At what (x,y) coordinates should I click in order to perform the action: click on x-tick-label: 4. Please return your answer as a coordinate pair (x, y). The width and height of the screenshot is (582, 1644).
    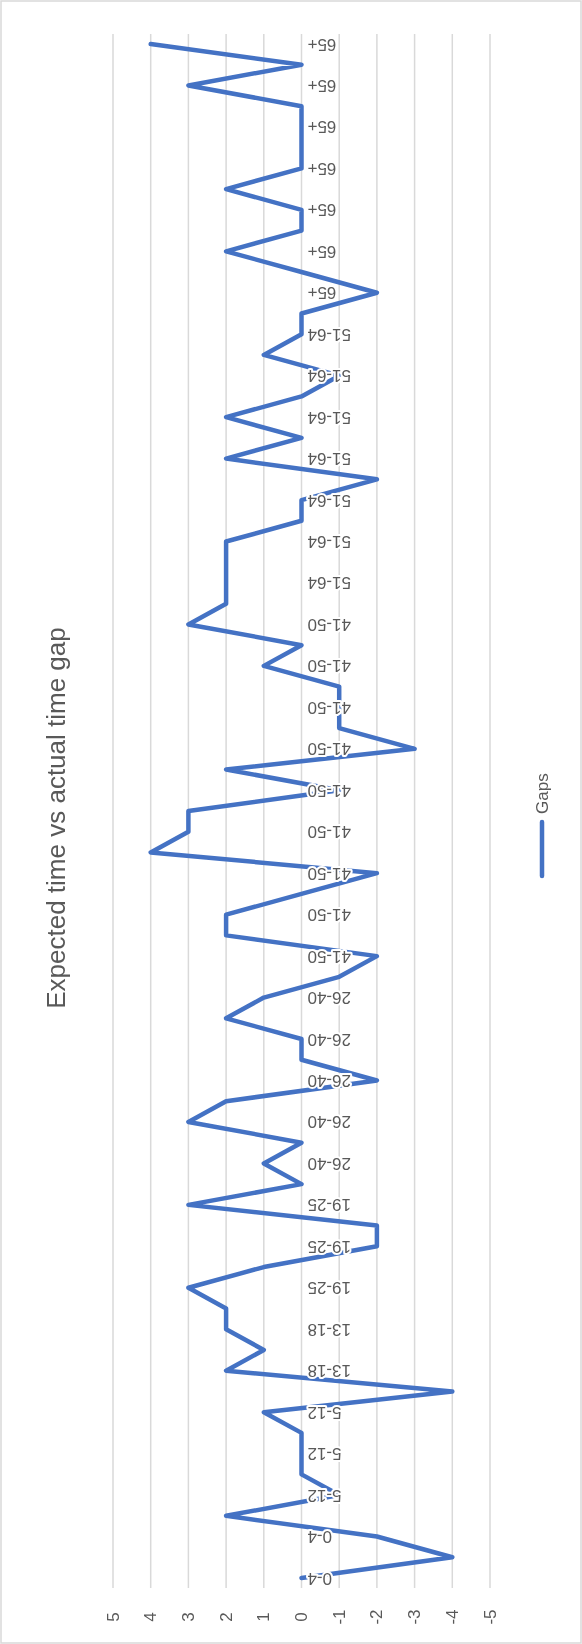
    Looking at the image, I should click on (151, 1617).